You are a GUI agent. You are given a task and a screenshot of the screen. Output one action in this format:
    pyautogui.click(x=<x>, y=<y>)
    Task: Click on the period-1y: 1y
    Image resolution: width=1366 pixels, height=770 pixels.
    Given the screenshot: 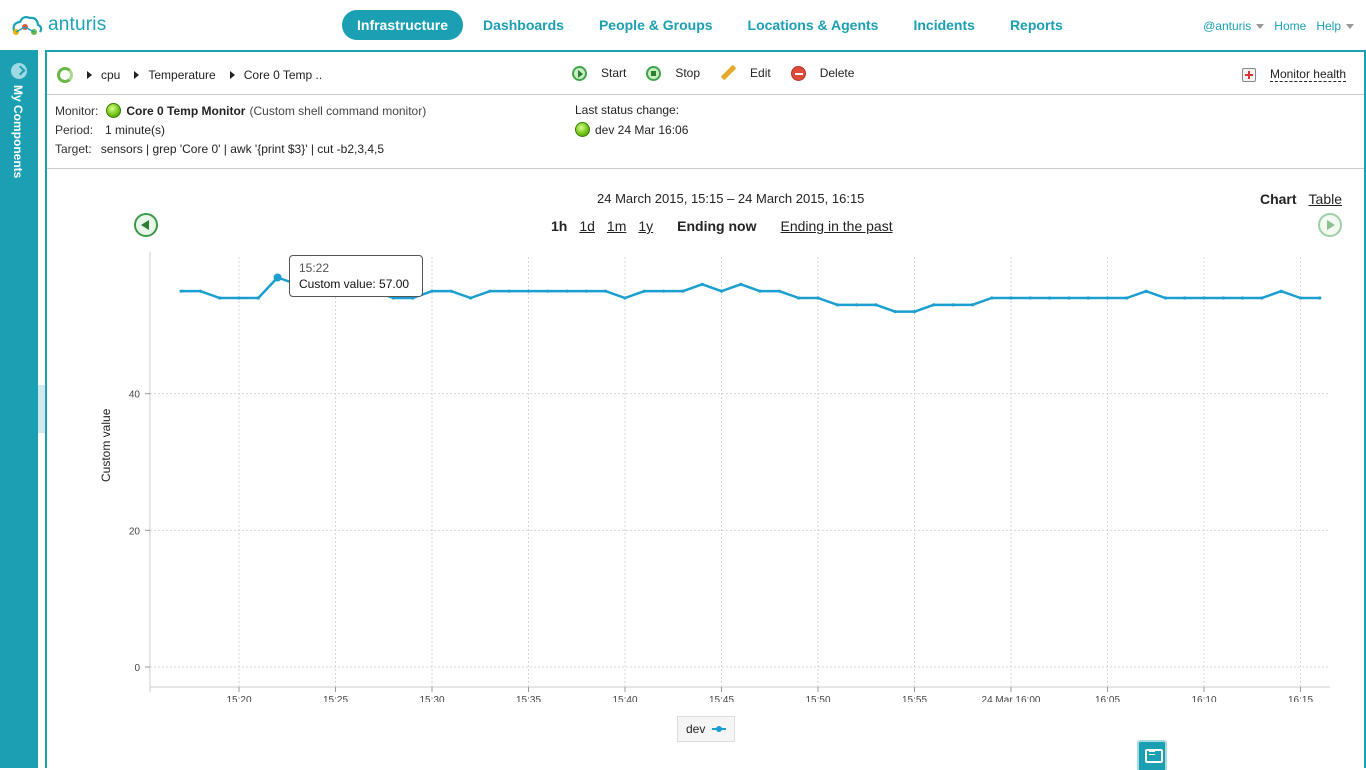 What is the action you would take?
    pyautogui.click(x=646, y=226)
    